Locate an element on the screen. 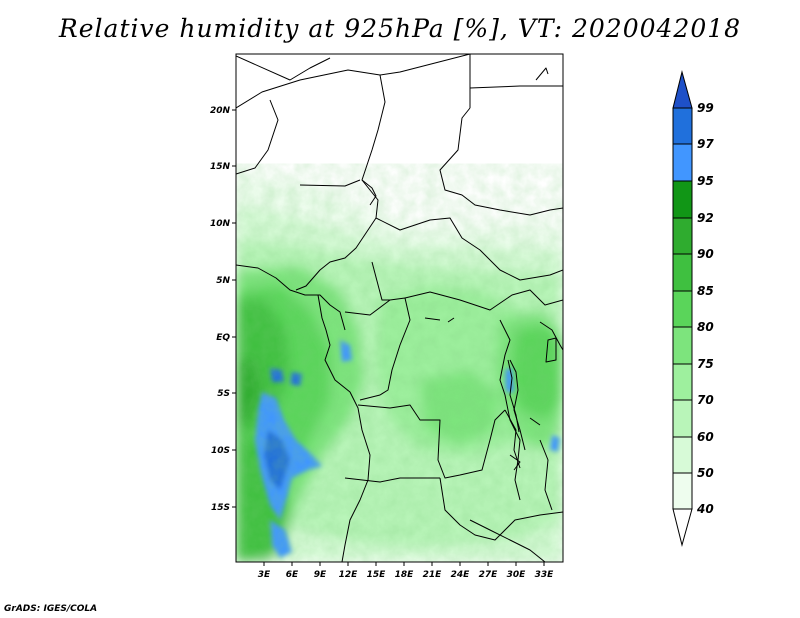 The width and height of the screenshot is (800, 618). colorbar is located at coordinates (682, 308).